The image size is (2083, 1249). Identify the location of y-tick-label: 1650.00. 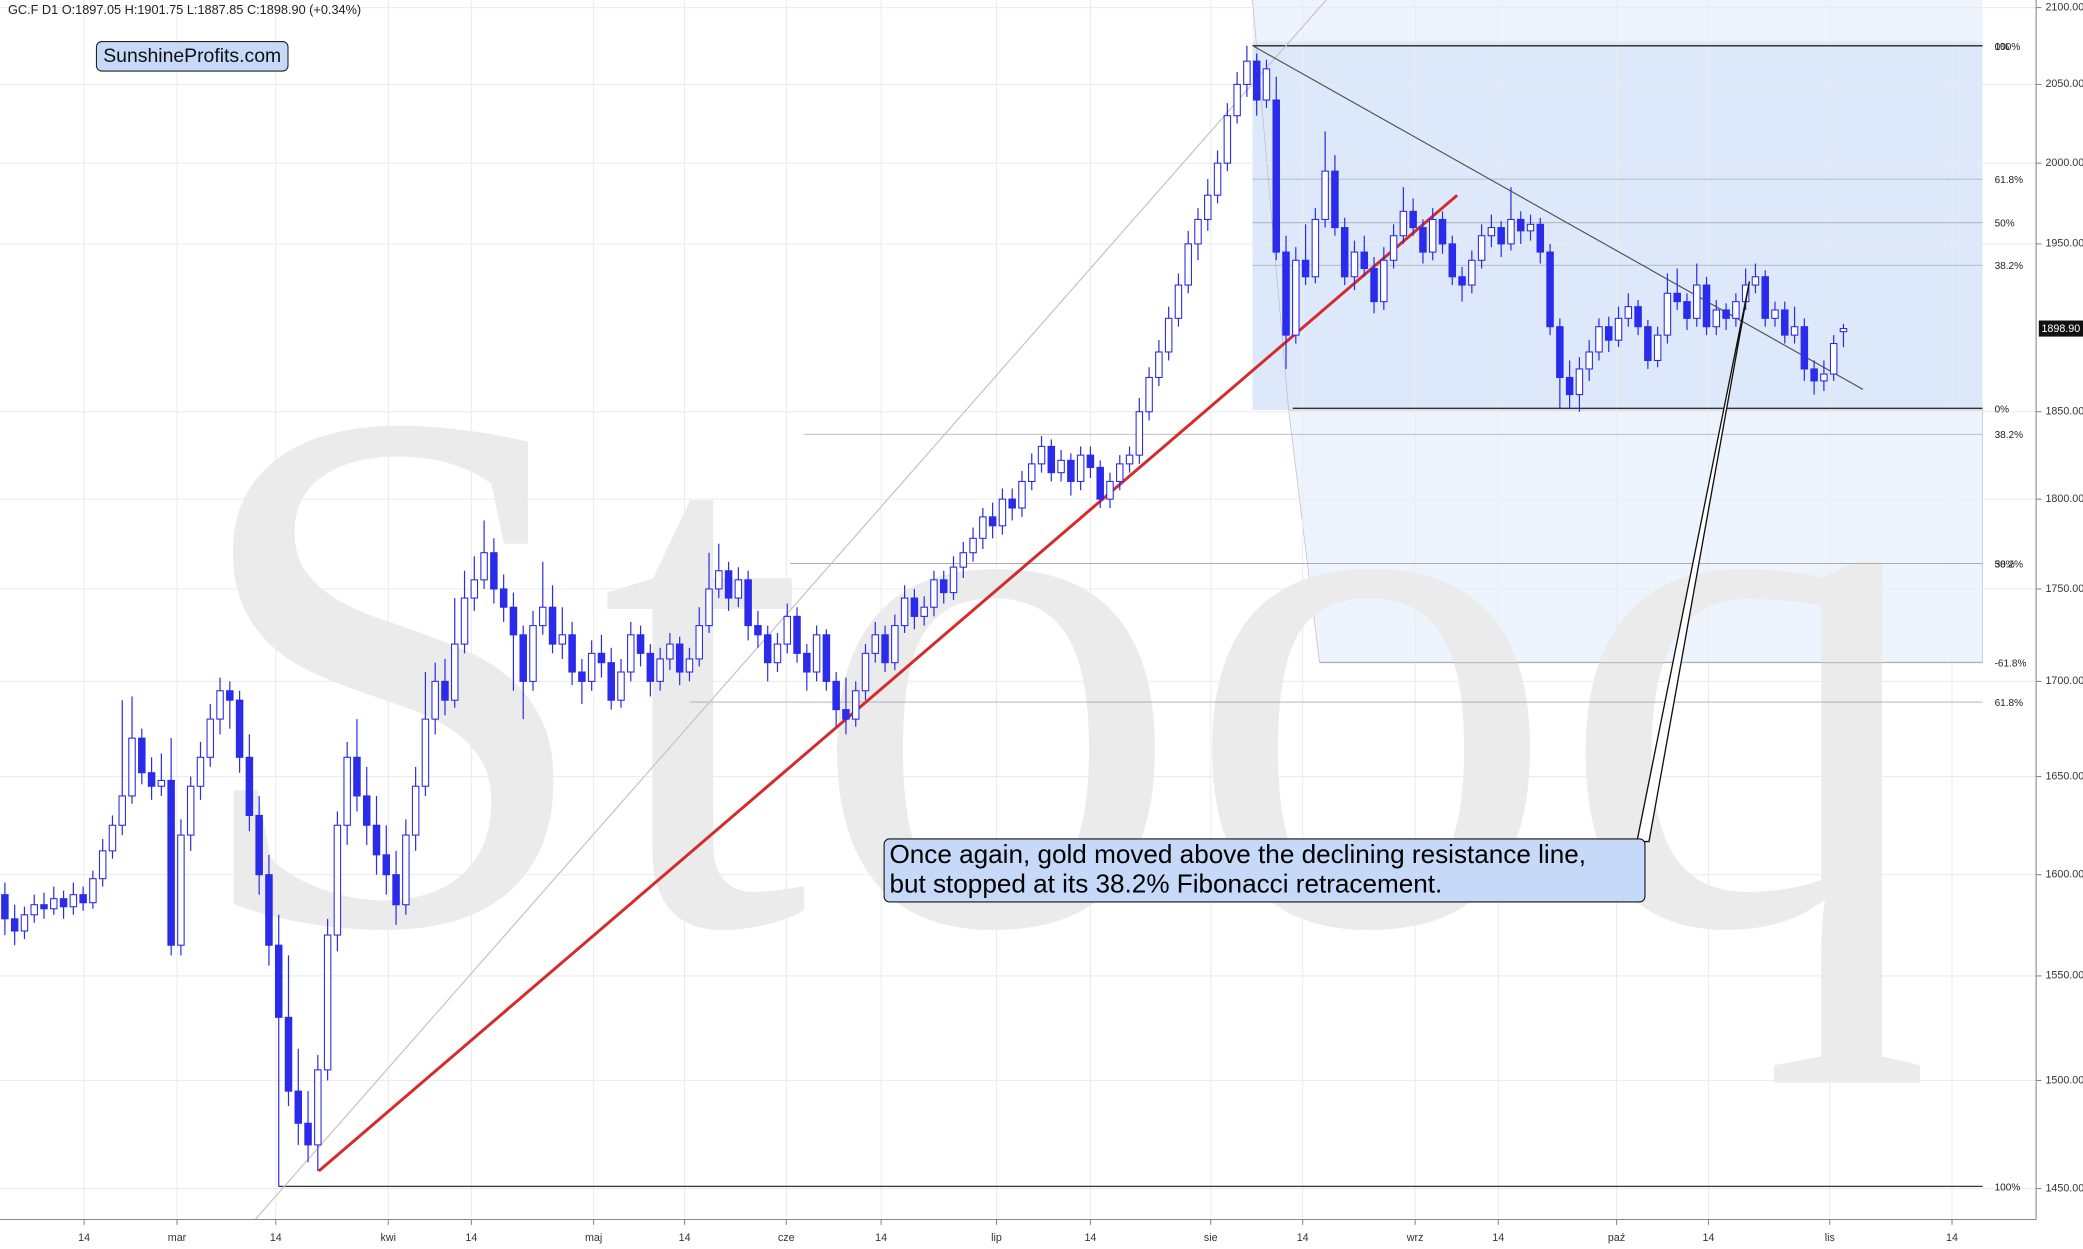
(2064, 776).